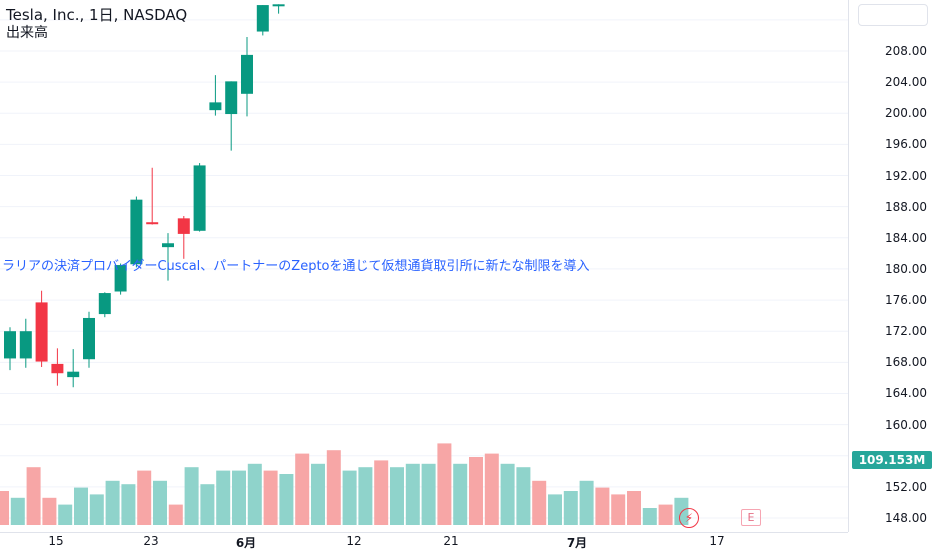 This screenshot has width=932, height=551. Describe the element at coordinates (751, 517) in the screenshot. I see `earnings-marker: E` at that location.